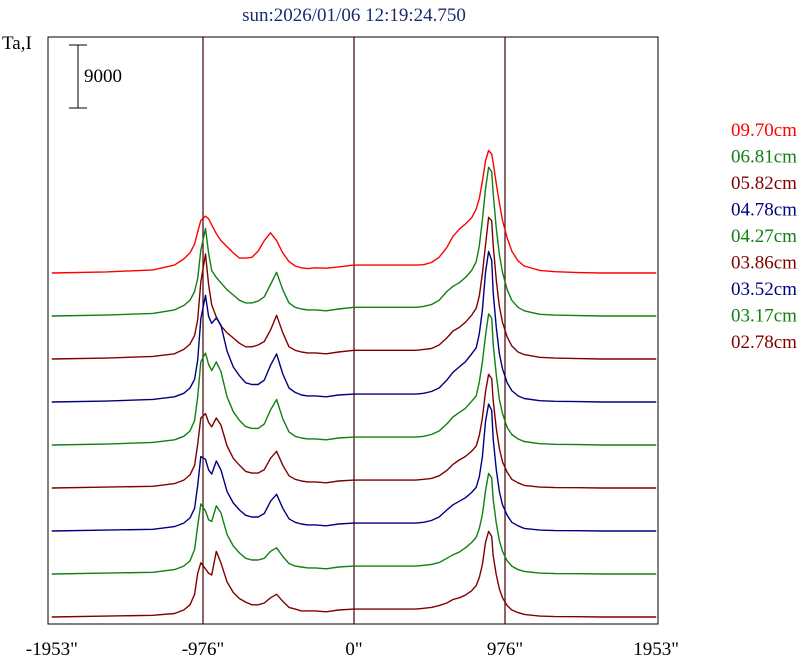 The image size is (807, 662). I want to click on legend-entry: 02.78cm, so click(764, 342).